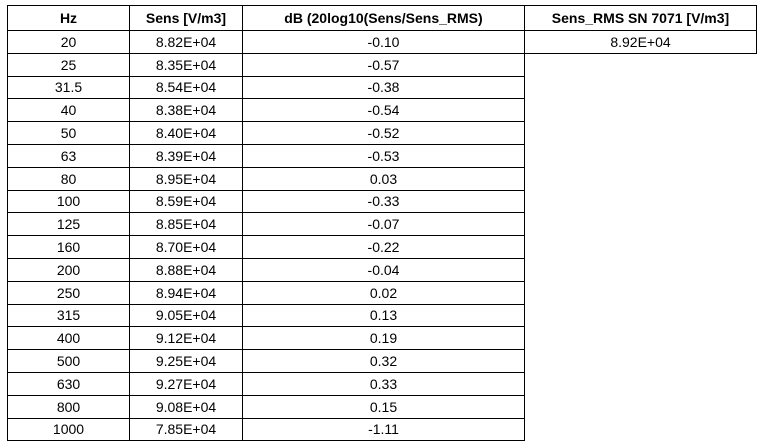  I want to click on table-cell: -0.04, so click(383, 270).